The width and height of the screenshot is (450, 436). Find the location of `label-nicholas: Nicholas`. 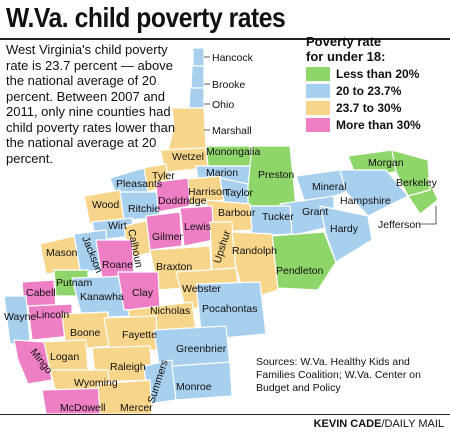

label-nicholas: Nicholas is located at coordinates (170, 311).